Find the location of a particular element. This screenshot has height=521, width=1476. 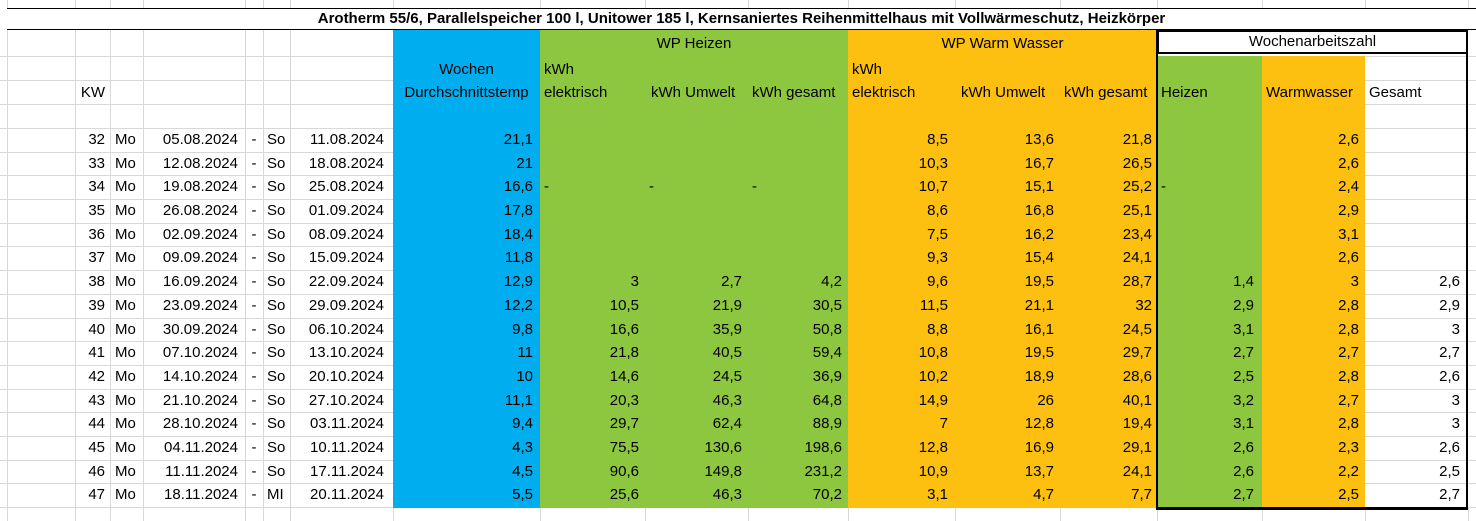

cell-warmwasser_kwh_umwelt: 18,9 is located at coordinates (1039, 376).